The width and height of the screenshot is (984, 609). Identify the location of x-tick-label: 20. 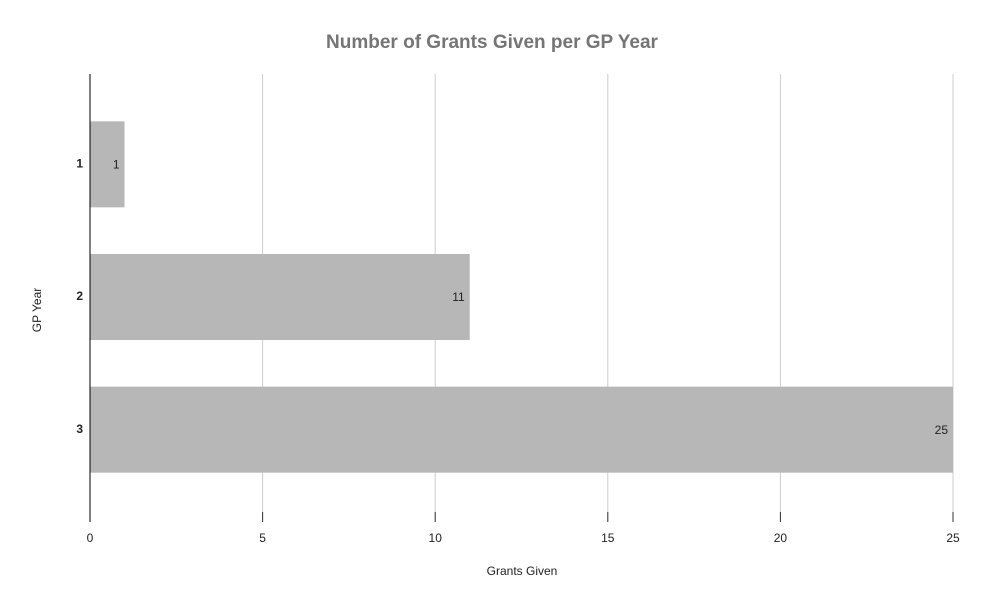
(781, 538).